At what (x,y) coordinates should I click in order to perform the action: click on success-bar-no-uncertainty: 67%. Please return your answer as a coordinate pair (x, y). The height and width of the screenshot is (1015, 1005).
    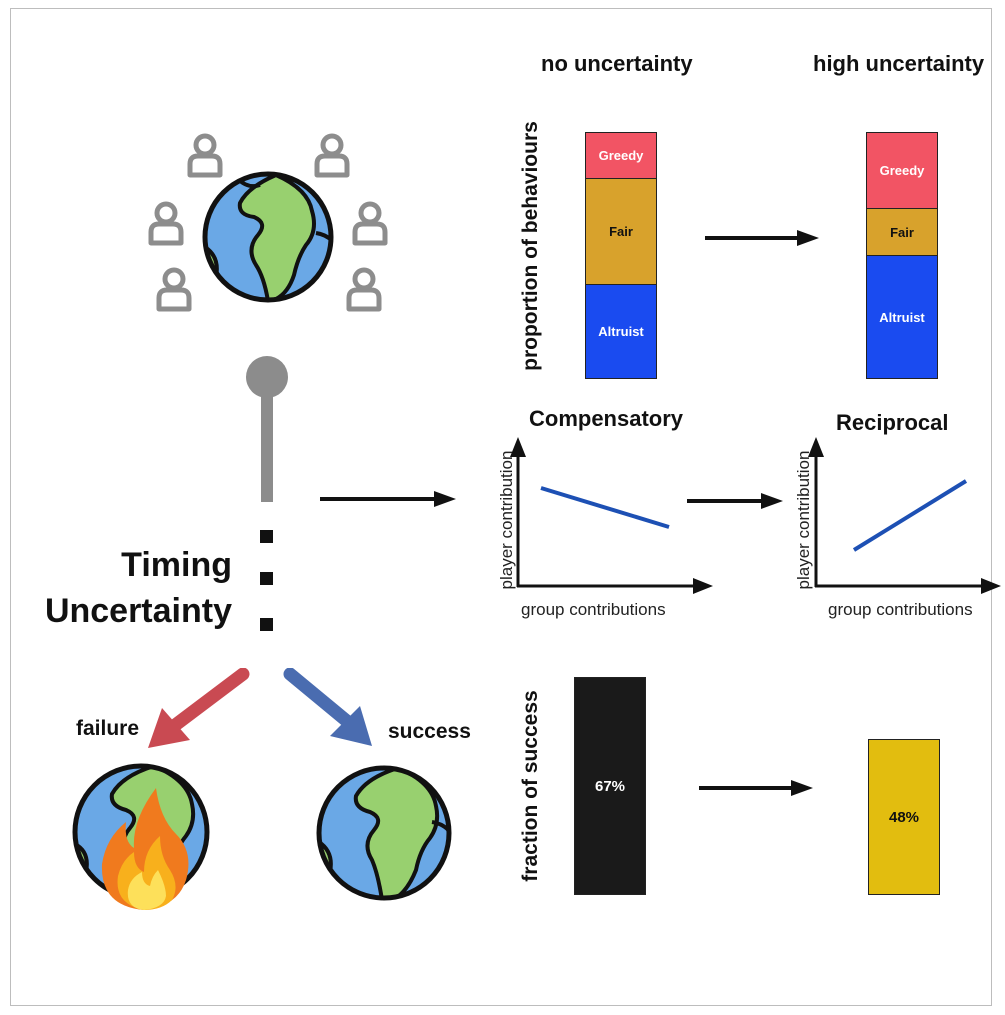
    Looking at the image, I should click on (610, 786).